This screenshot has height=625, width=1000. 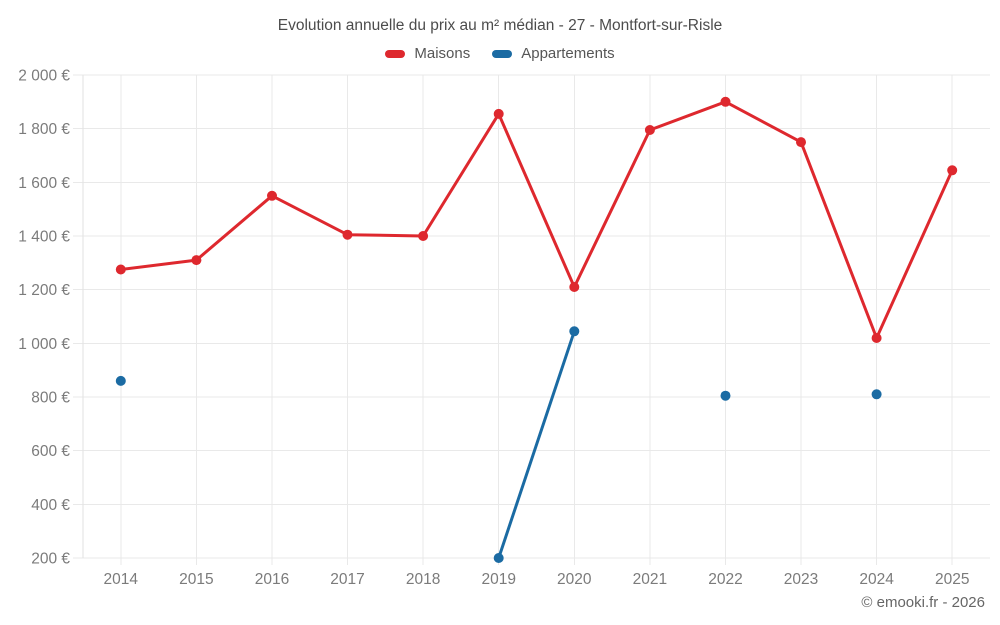 What do you see at coordinates (120, 380) in the screenshot?
I see `marker-appartements-2014` at bounding box center [120, 380].